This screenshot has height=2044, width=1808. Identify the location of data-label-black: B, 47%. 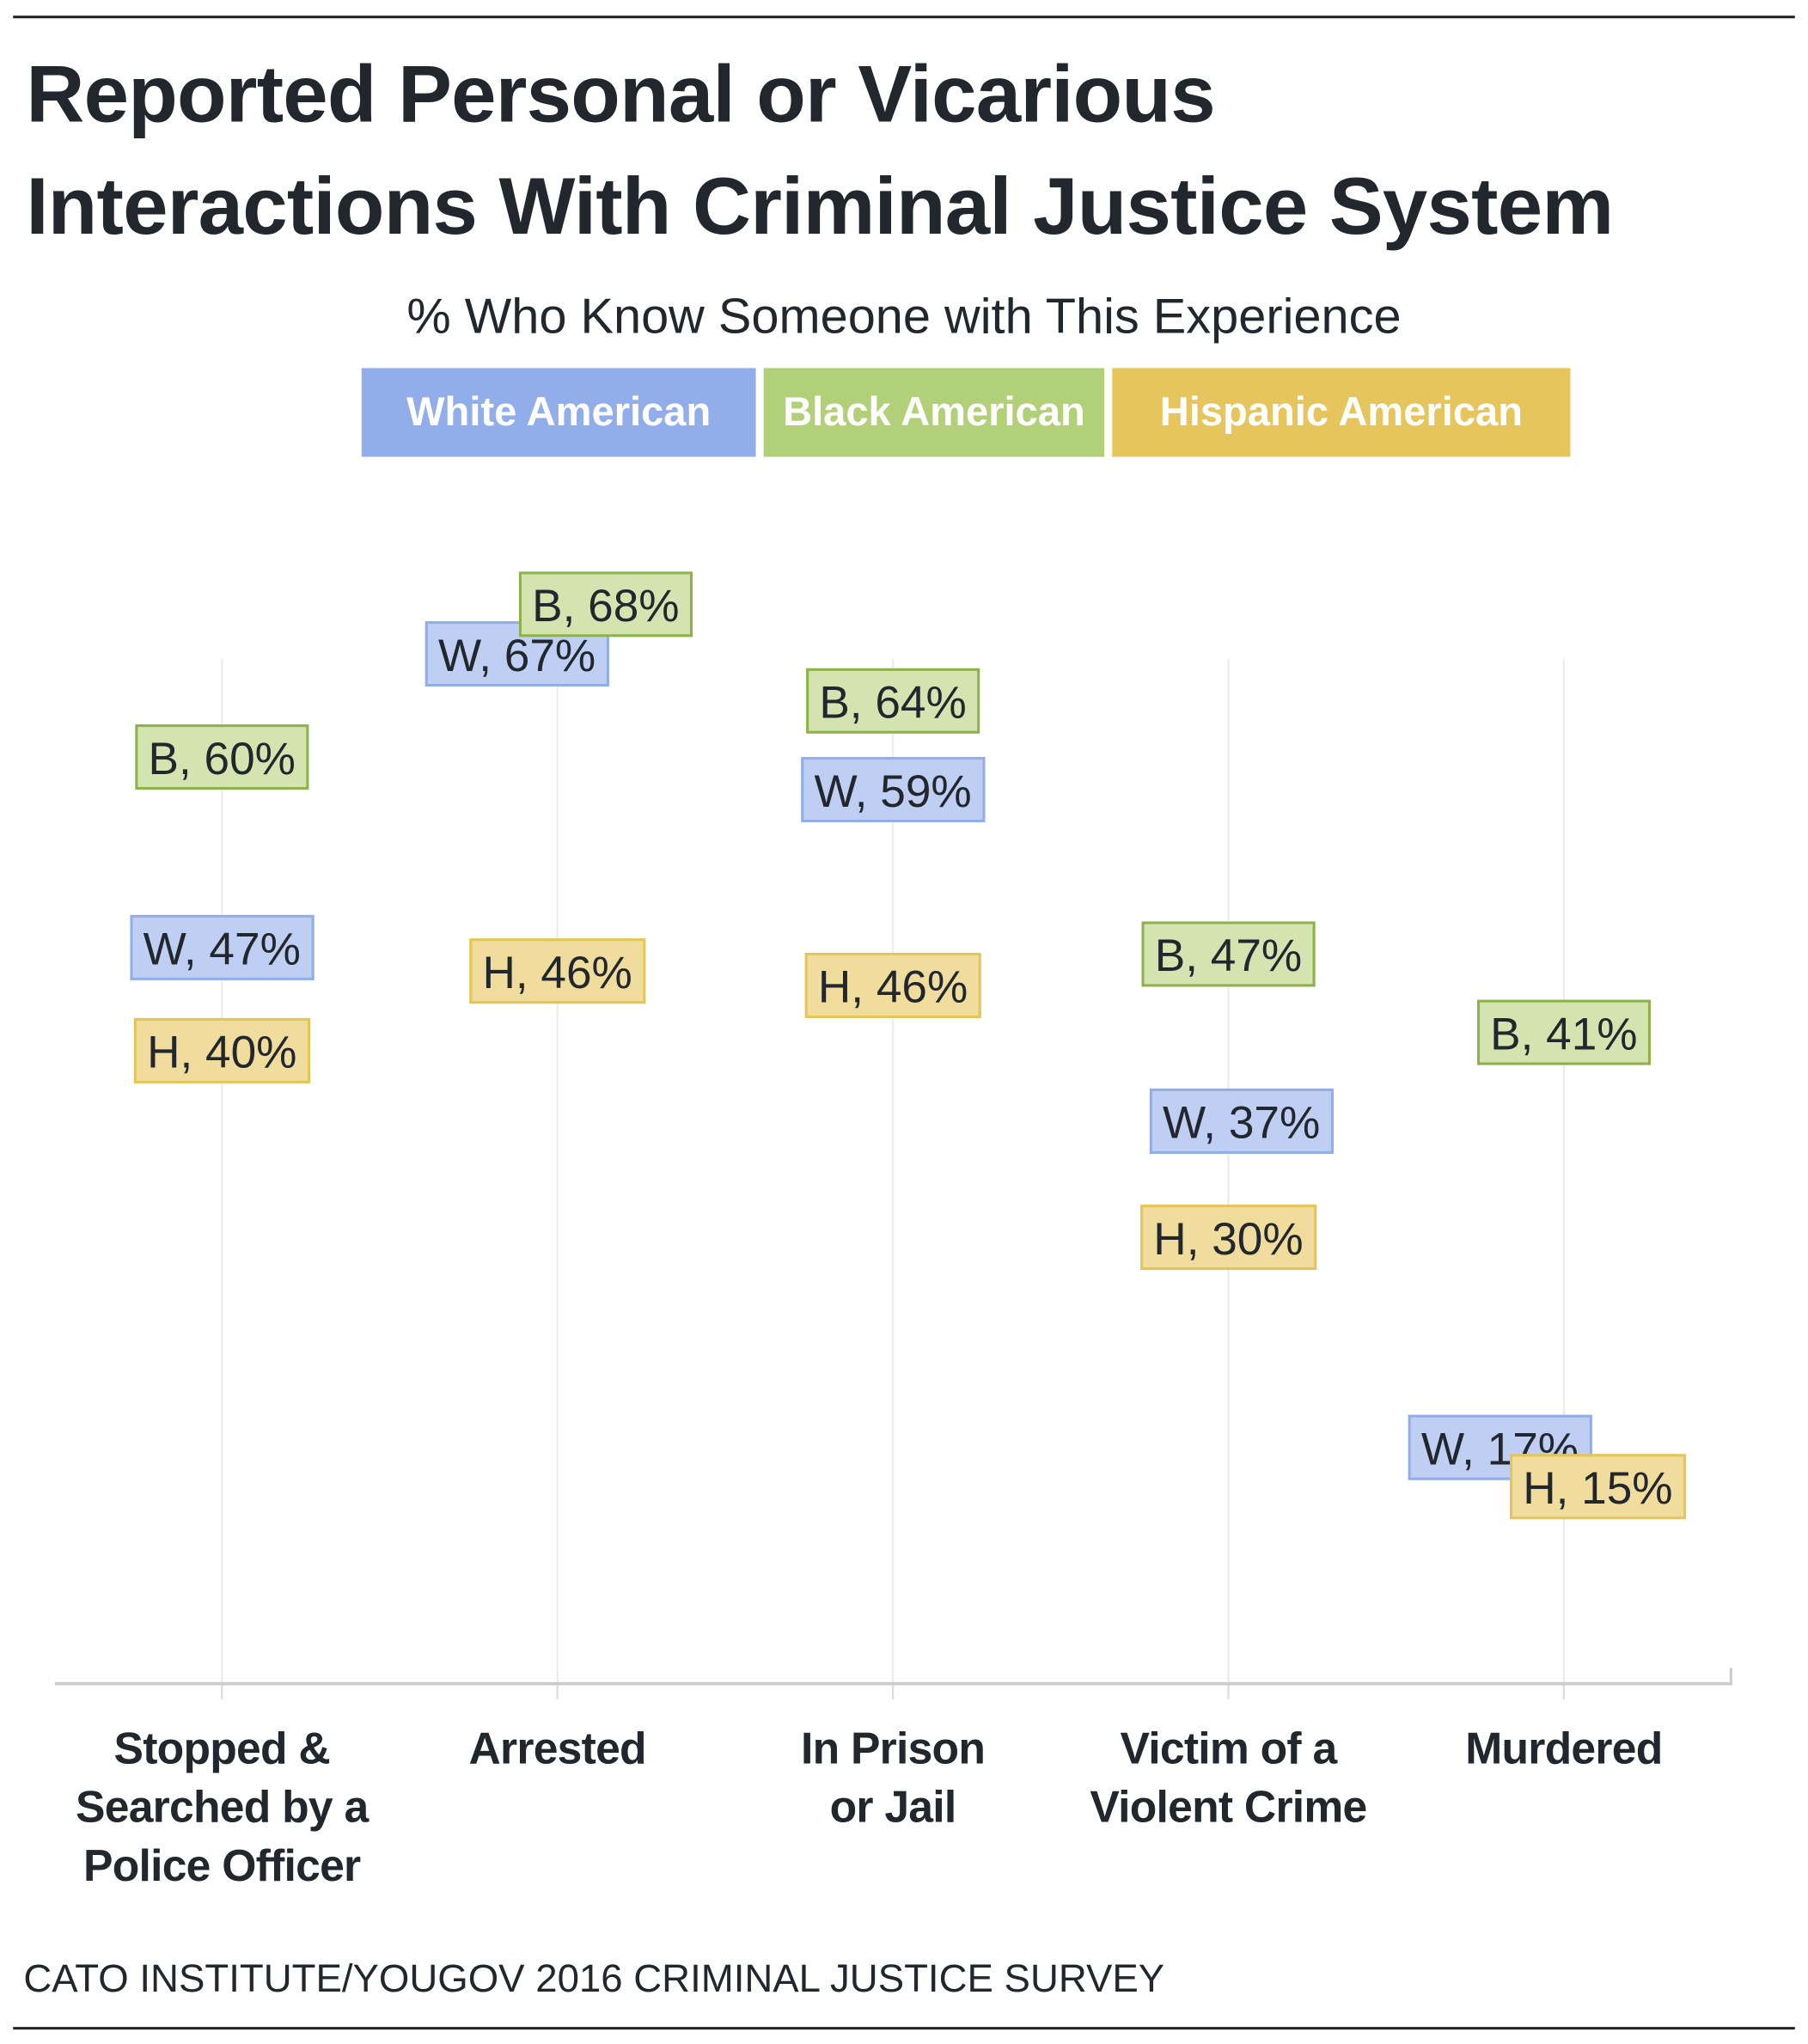
(1228, 954).